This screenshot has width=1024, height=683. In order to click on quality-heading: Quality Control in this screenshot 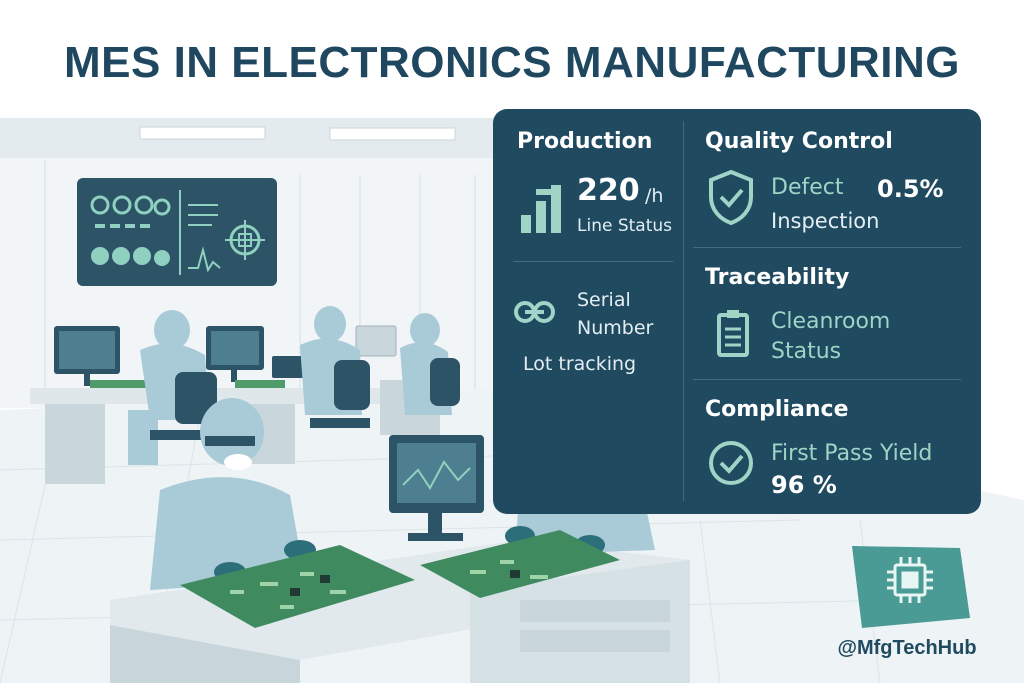, I will do `click(799, 141)`.